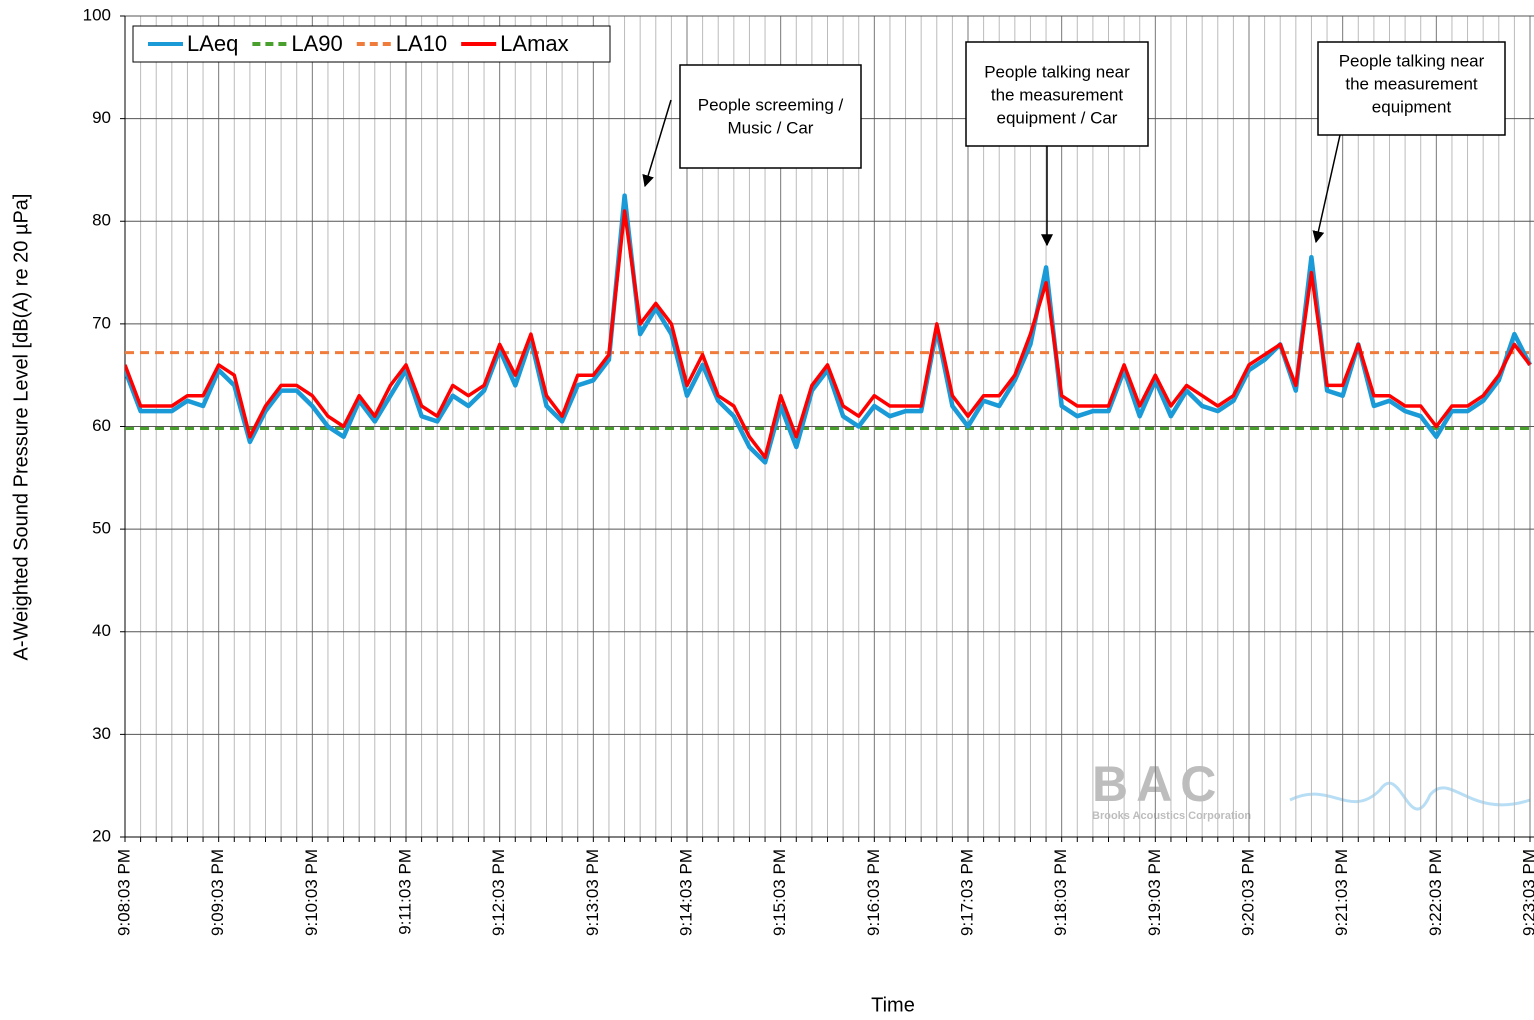 The height and width of the screenshot is (1020, 1534). Describe the element at coordinates (1410, 796) in the screenshot. I see `watermark-wave` at that location.